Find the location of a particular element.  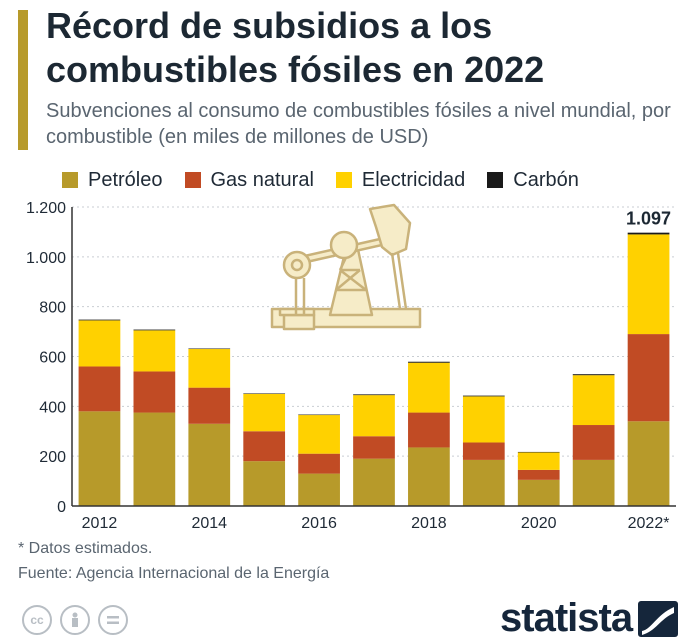

x-tick-label: 2020 is located at coordinates (539, 523).